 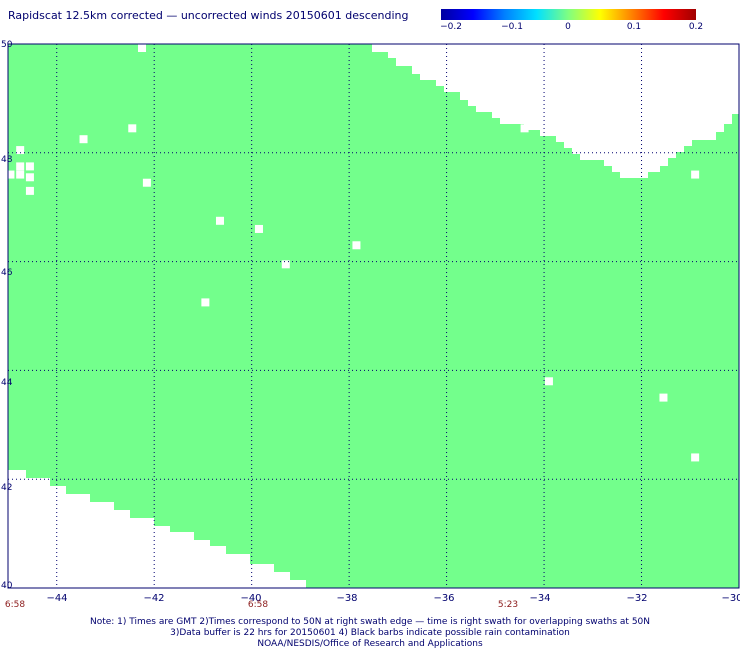 What do you see at coordinates (444, 598) in the screenshot?
I see `lon-label: −36` at bounding box center [444, 598].